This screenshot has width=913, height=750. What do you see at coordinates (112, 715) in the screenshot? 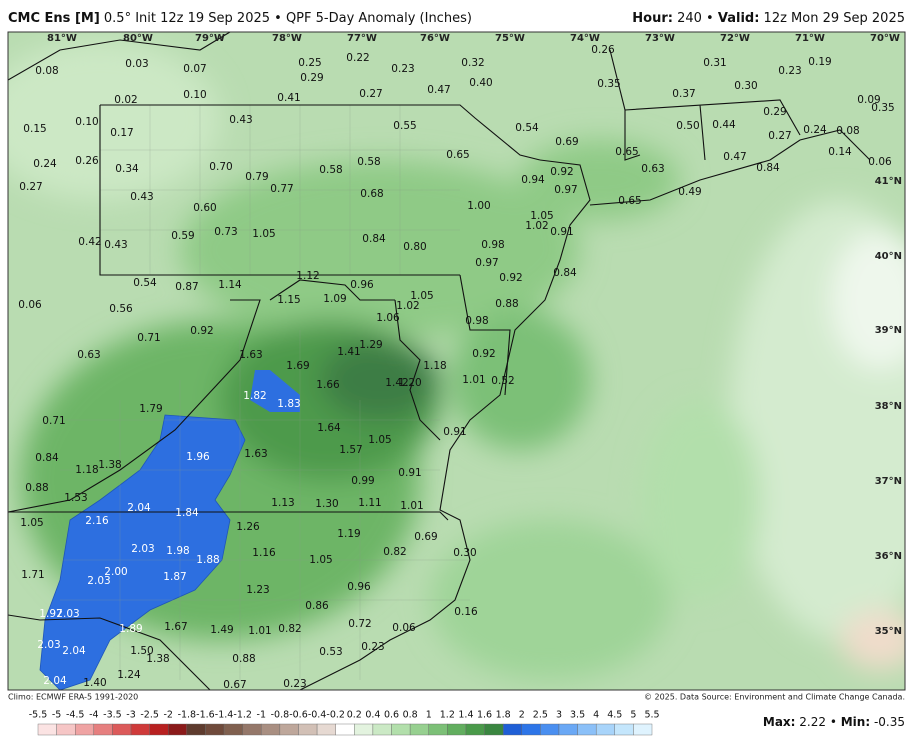
I see `colorbar-label: -3.5` at bounding box center [112, 715].